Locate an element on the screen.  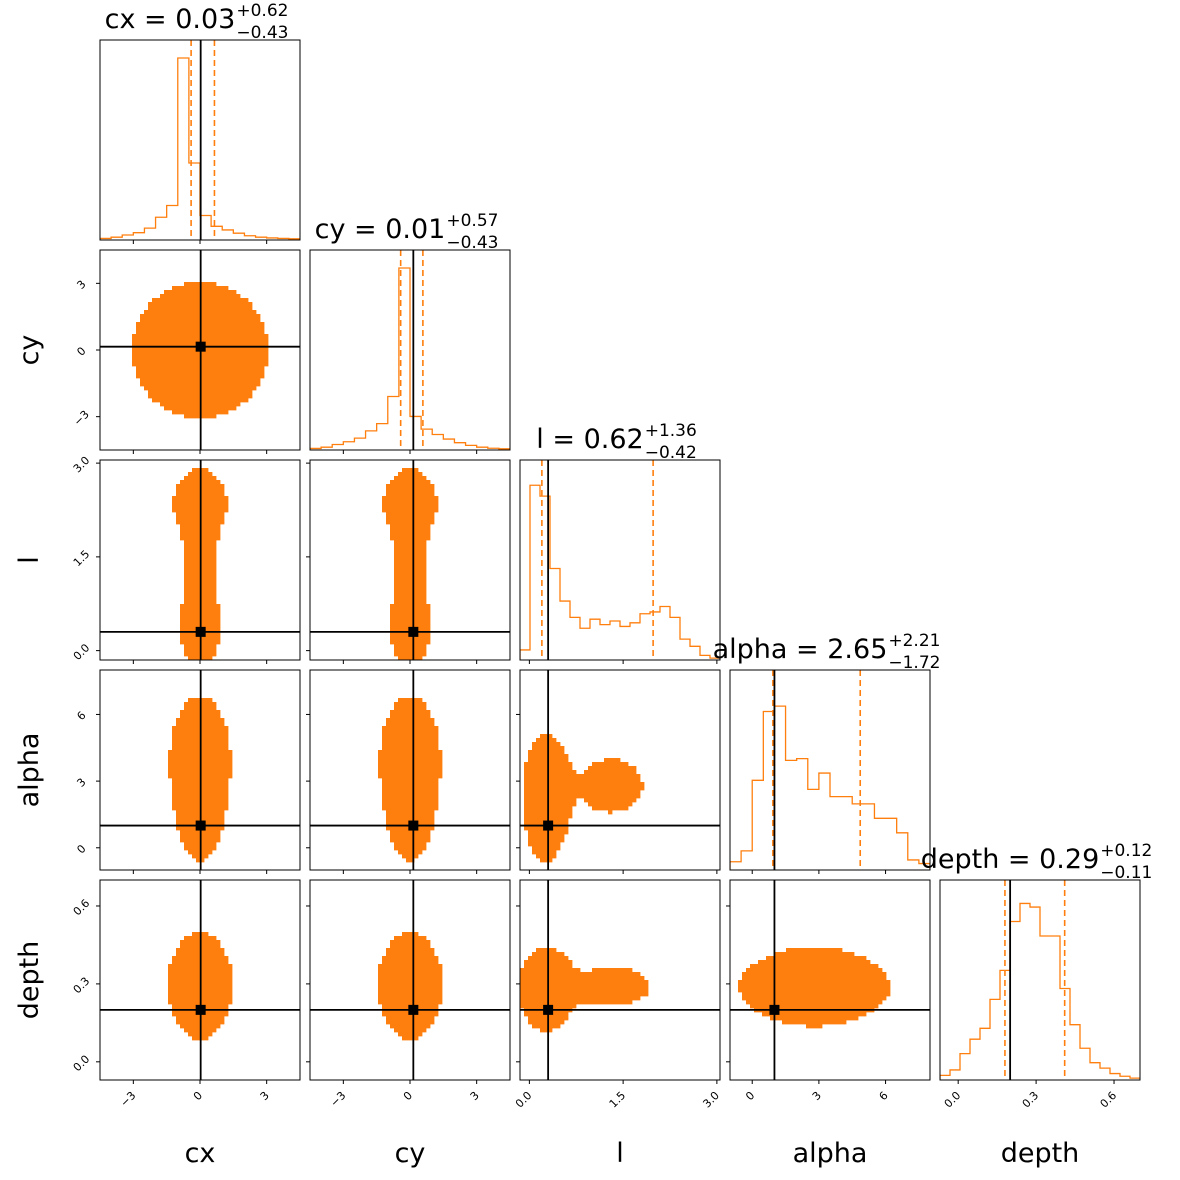
contour-panel-cy-l is located at coordinates (410, 560).